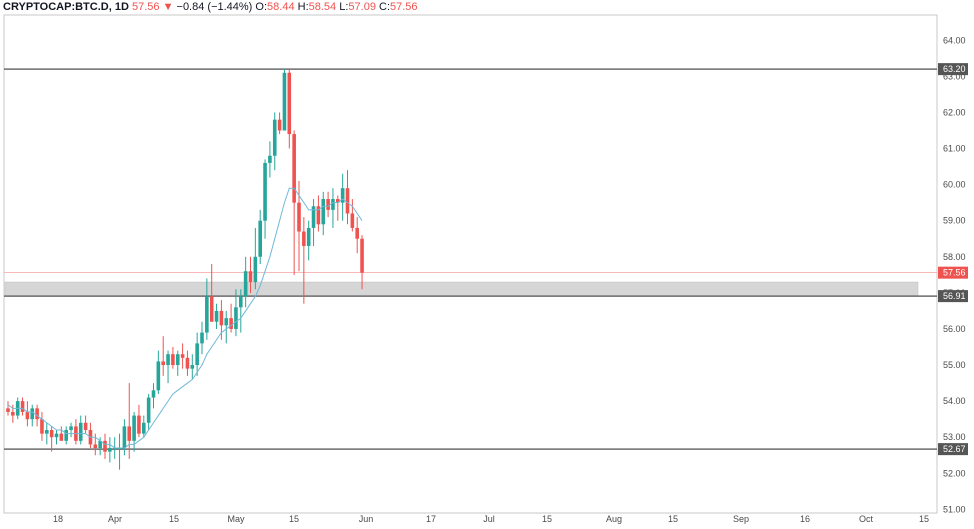  What do you see at coordinates (954, 329) in the screenshot?
I see `y-tick-label: 56.00` at bounding box center [954, 329].